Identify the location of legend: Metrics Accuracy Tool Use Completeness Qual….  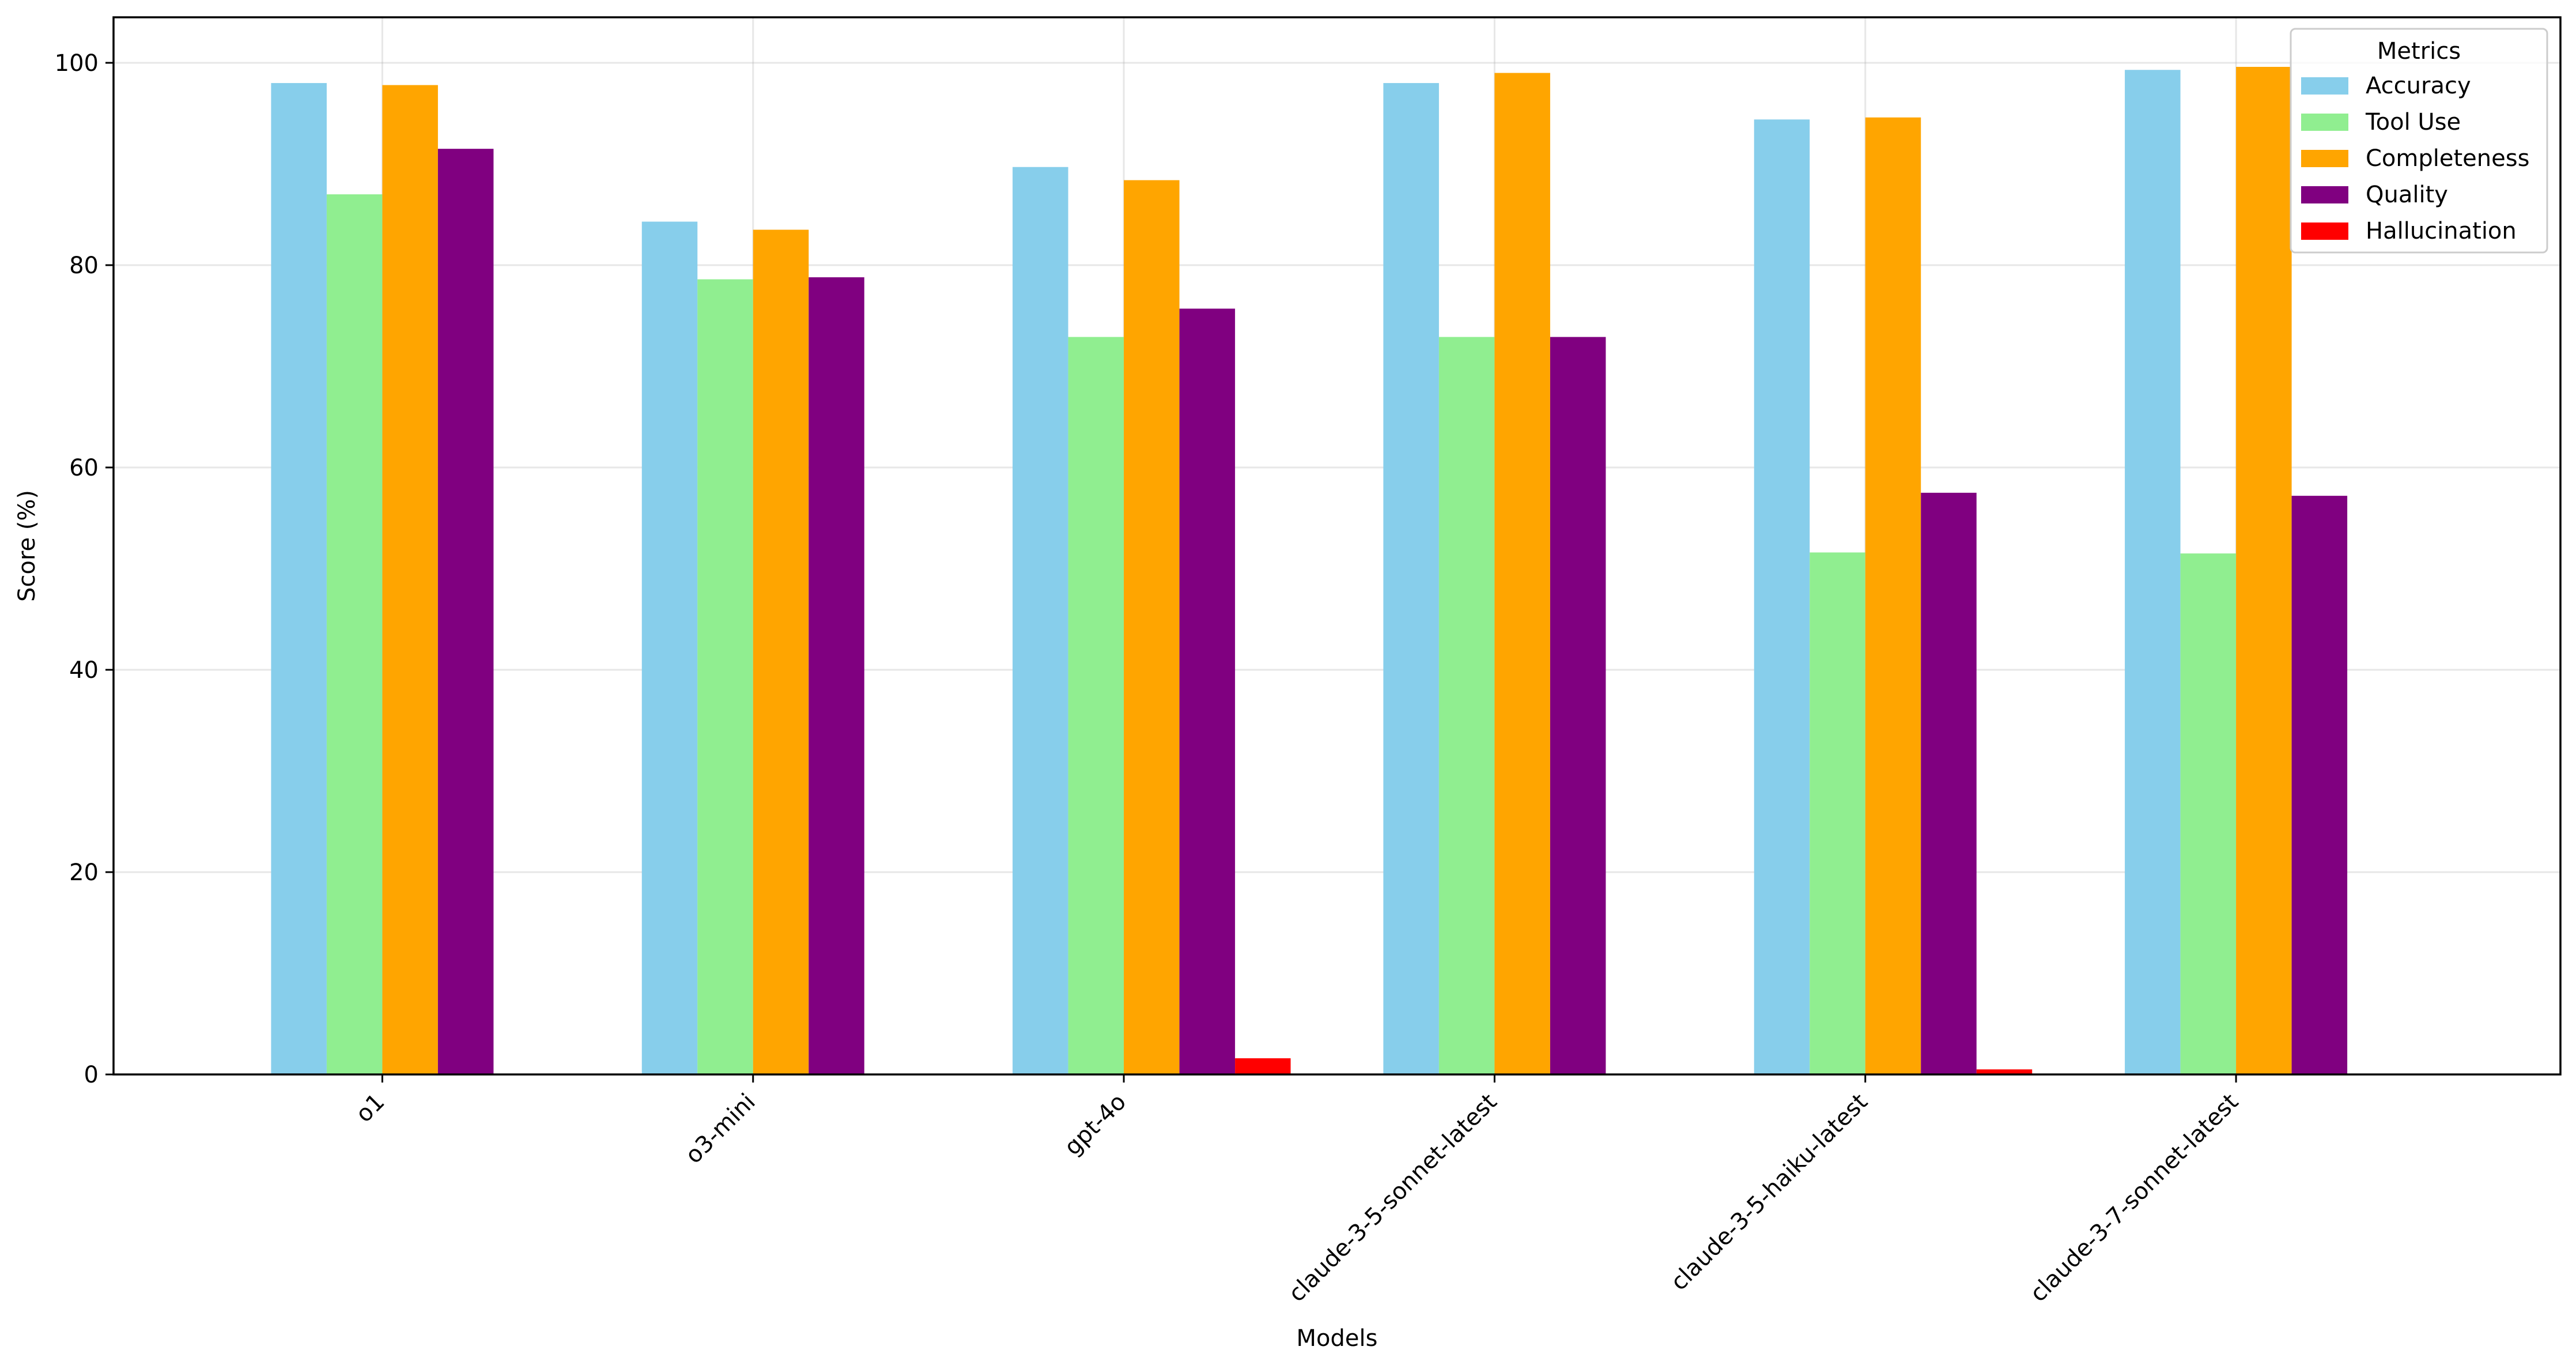
(2419, 141).